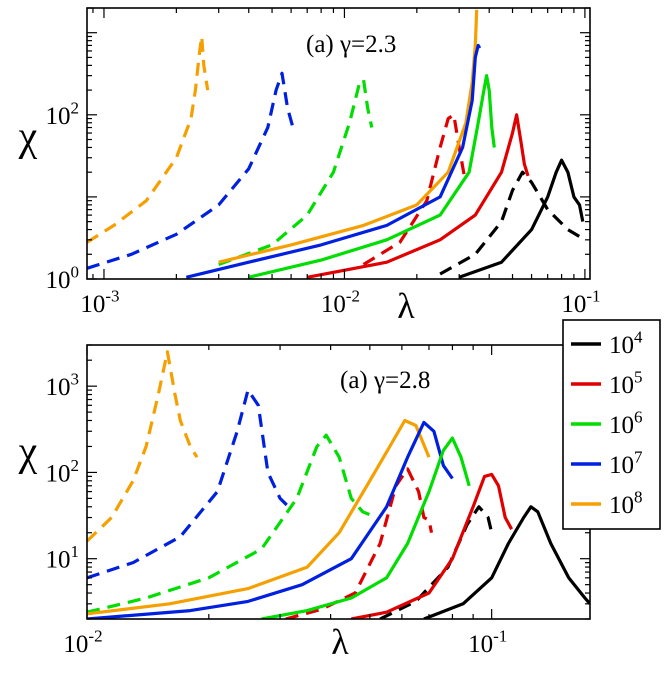 The image size is (664, 680). I want to click on legend-label: 107, so click(626, 464).